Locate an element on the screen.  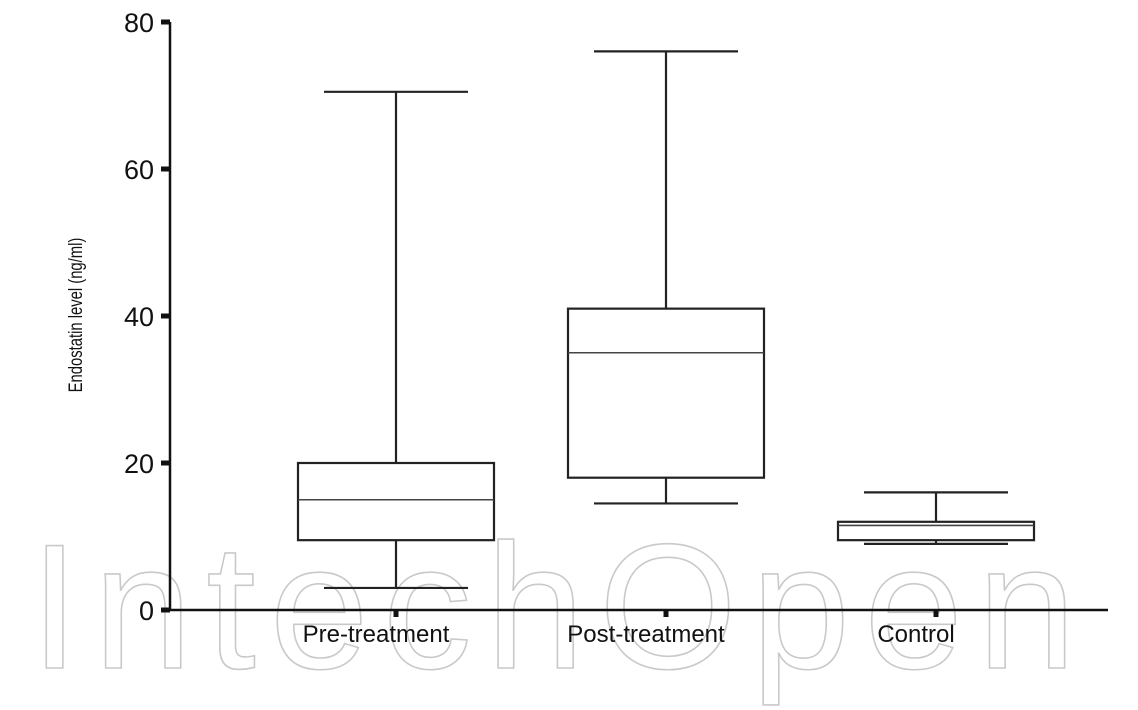
y-tick-label: 20 is located at coordinates (139, 464).